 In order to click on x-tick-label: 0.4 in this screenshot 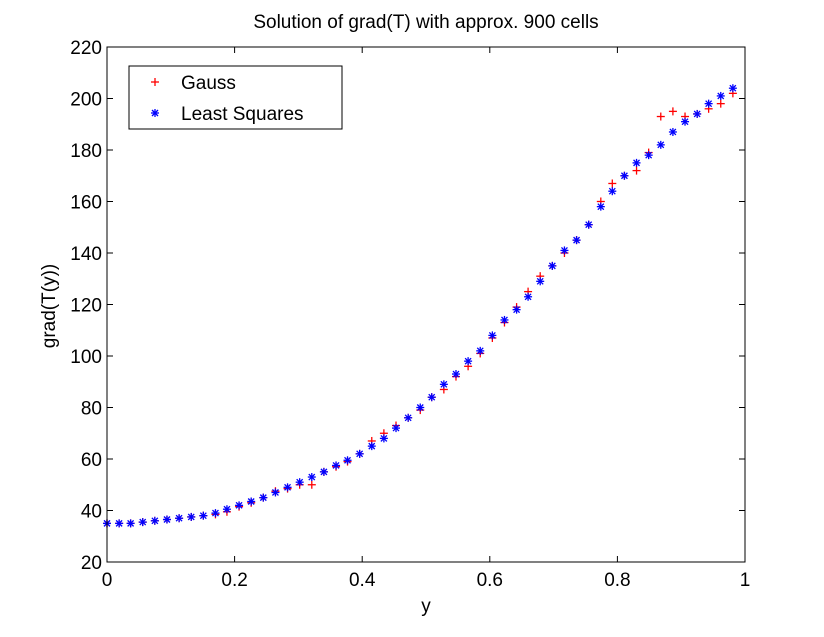, I will do `click(362, 580)`.